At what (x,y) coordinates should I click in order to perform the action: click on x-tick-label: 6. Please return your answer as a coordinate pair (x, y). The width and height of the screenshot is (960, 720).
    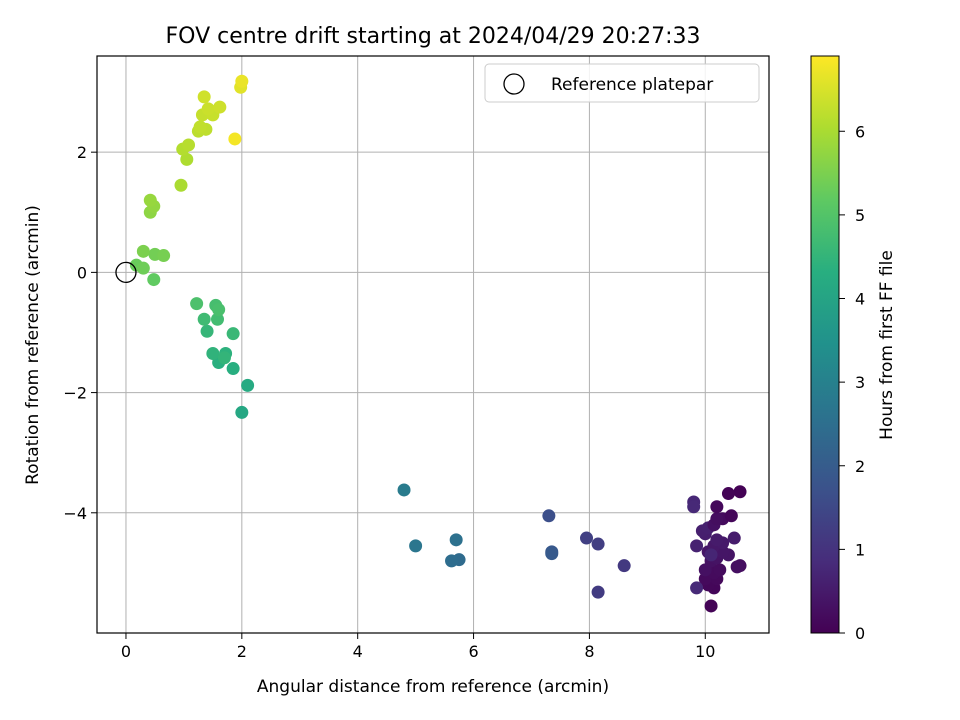
    Looking at the image, I should click on (473, 651).